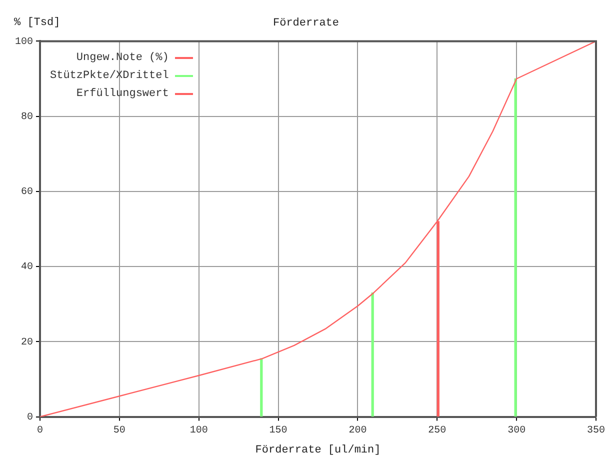 Image resolution: width=608 pixels, height=472 pixels. What do you see at coordinates (318, 450) in the screenshot?
I see `x-axis-title: Förderrate [ul/min]` at bounding box center [318, 450].